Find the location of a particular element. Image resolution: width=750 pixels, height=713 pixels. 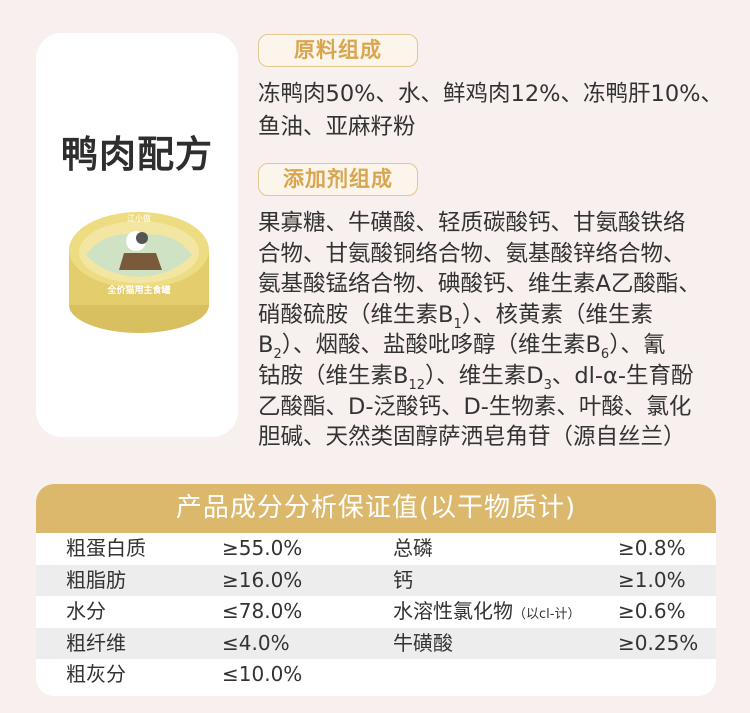

nutrient-name: 粗纤维 is located at coordinates (96, 644).